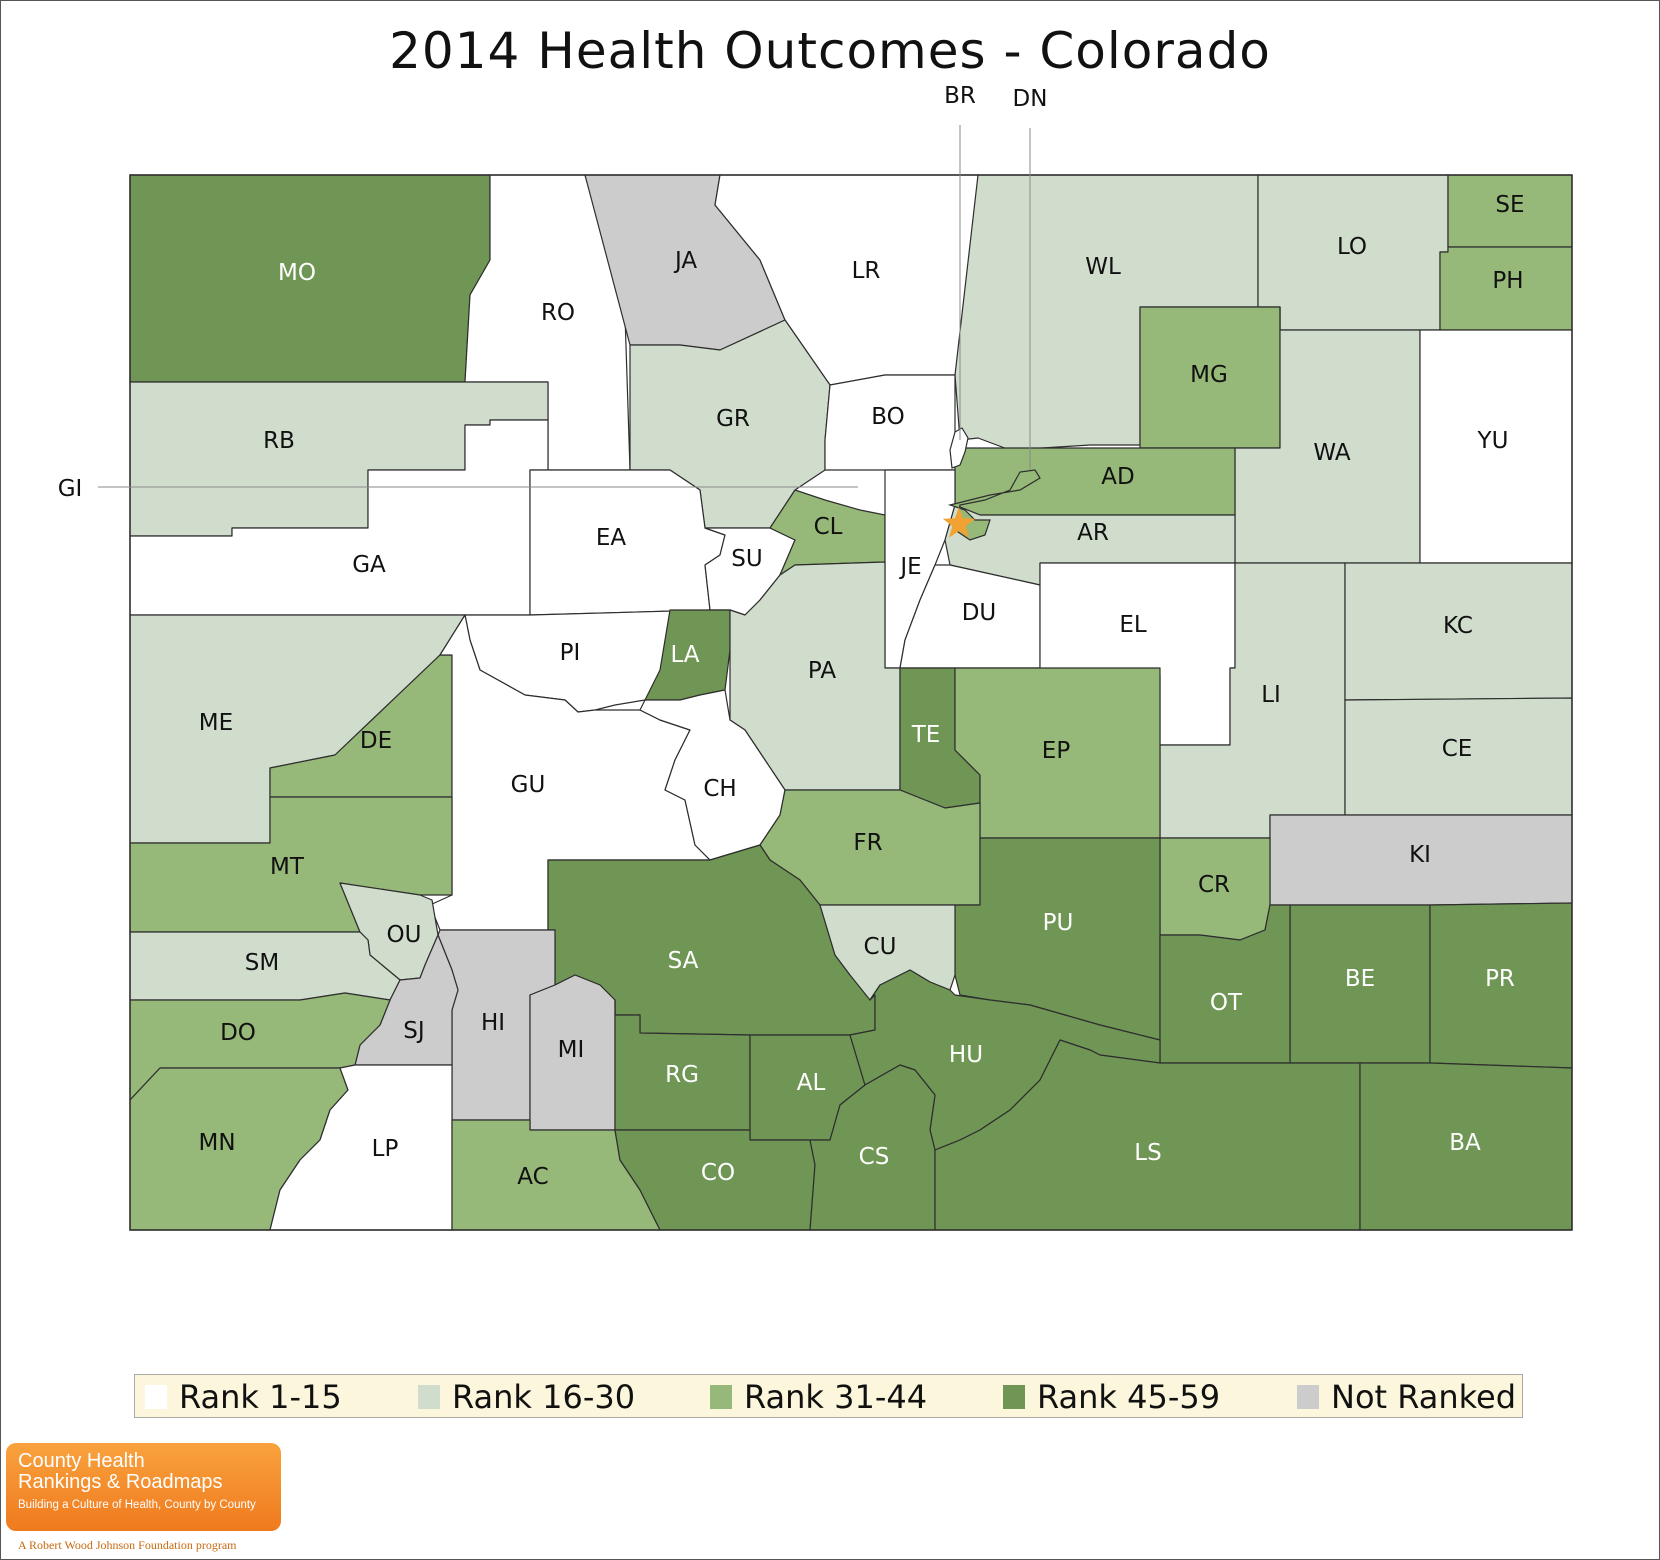  What do you see at coordinates (959, 448) in the screenshot?
I see `county-br` at bounding box center [959, 448].